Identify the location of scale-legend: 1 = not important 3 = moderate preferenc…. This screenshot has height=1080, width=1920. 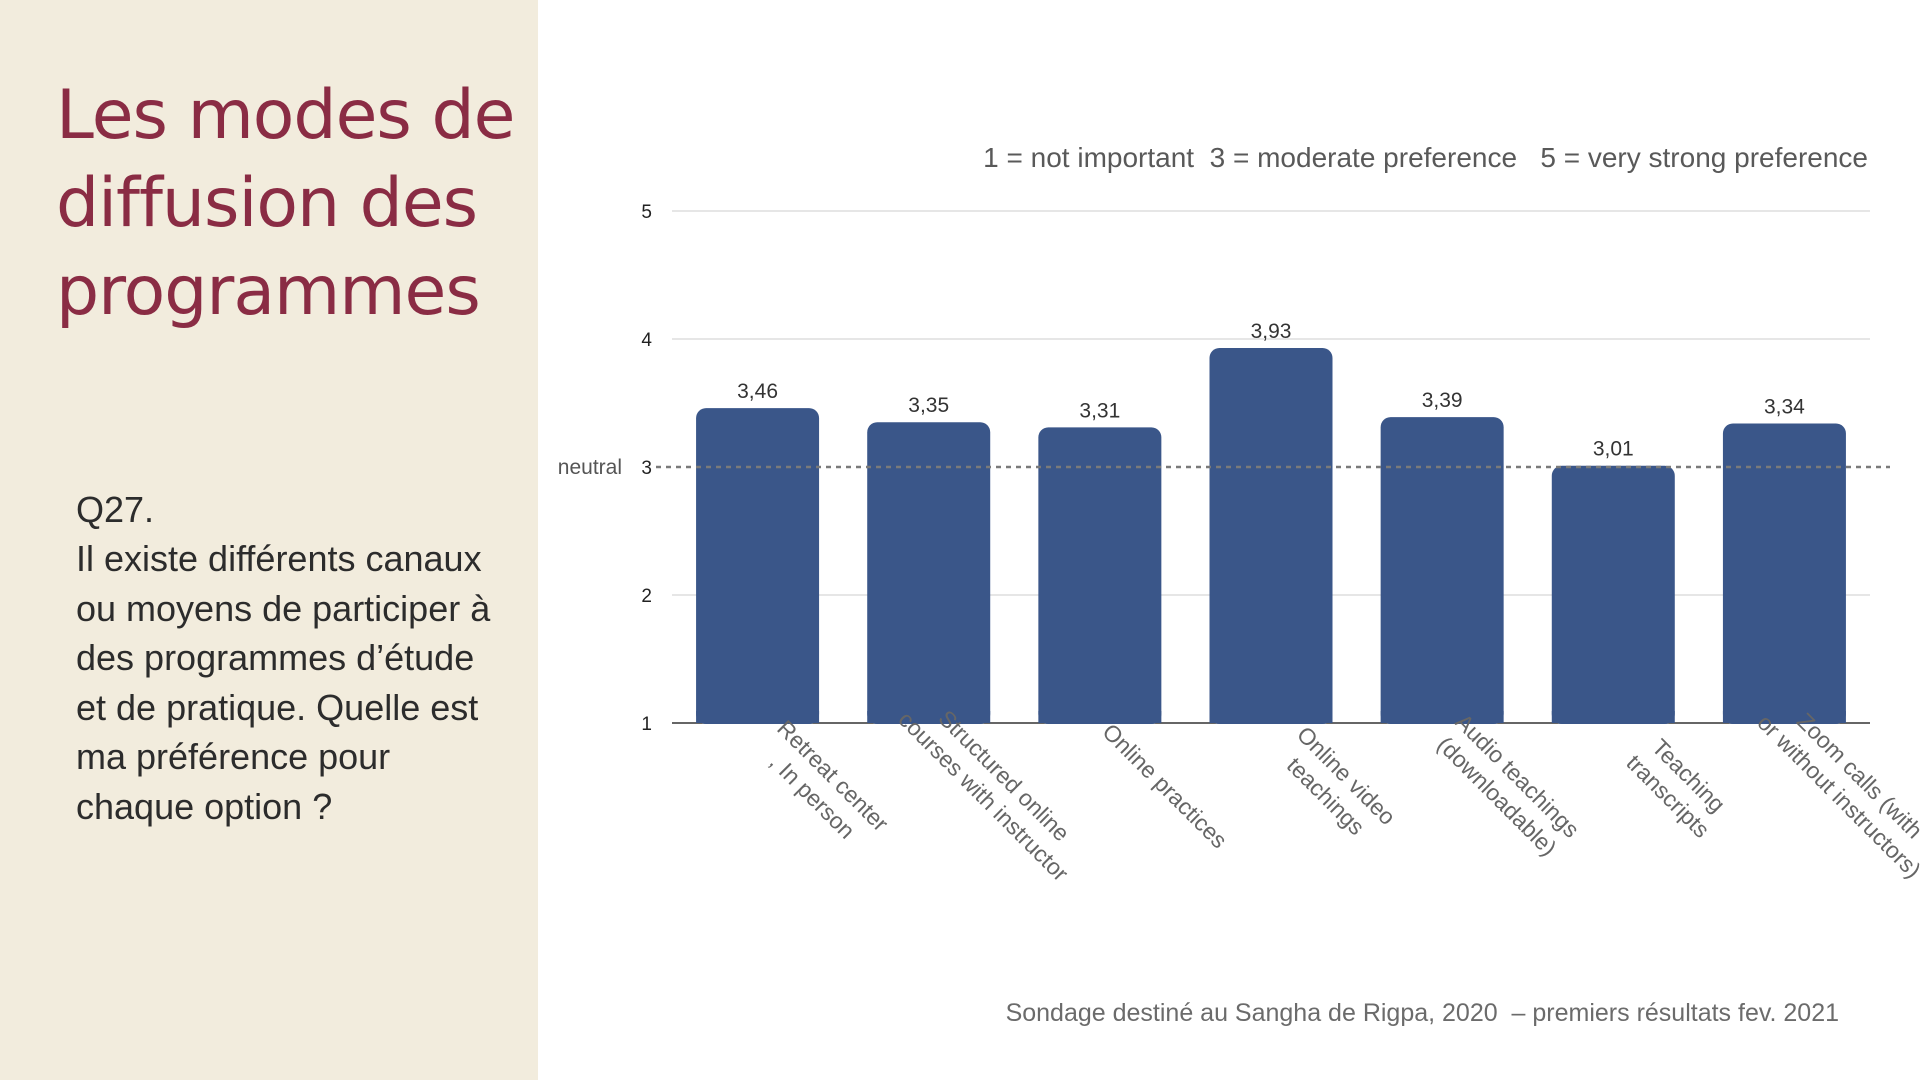
(1425, 157).